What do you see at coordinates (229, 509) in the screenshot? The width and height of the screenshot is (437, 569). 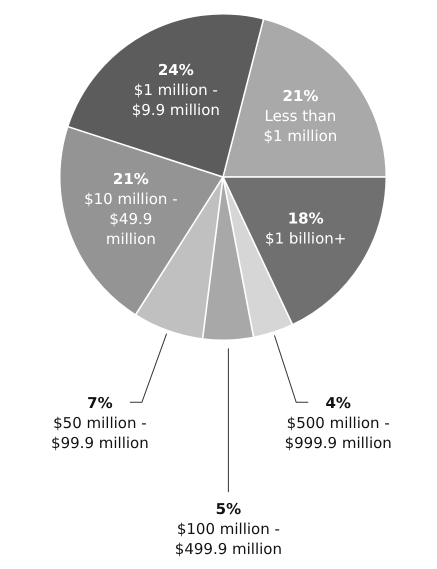 I see `data-label: 5%` at bounding box center [229, 509].